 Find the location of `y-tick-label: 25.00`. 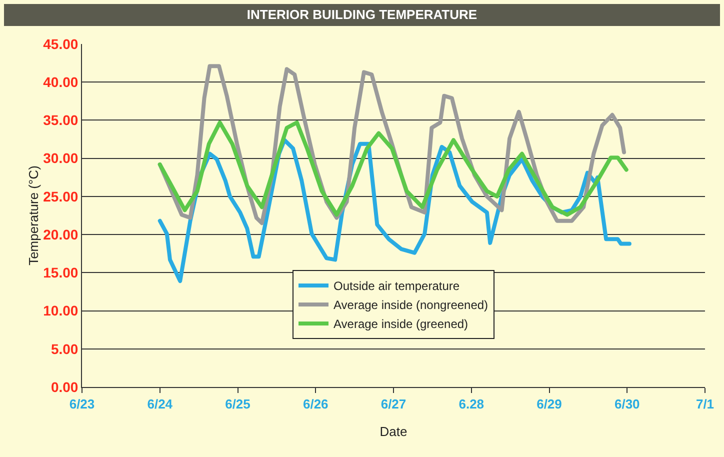

y-tick-label: 25.00 is located at coordinates (60, 196).